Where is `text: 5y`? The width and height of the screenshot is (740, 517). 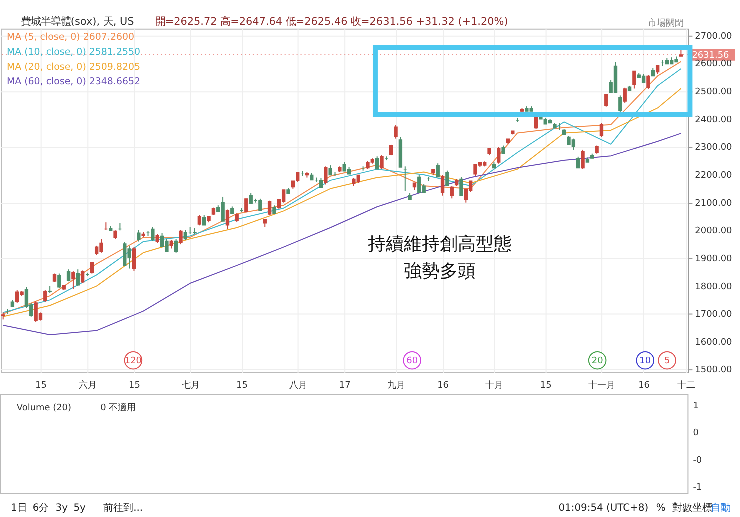
text: 5y is located at coordinates (80, 508).